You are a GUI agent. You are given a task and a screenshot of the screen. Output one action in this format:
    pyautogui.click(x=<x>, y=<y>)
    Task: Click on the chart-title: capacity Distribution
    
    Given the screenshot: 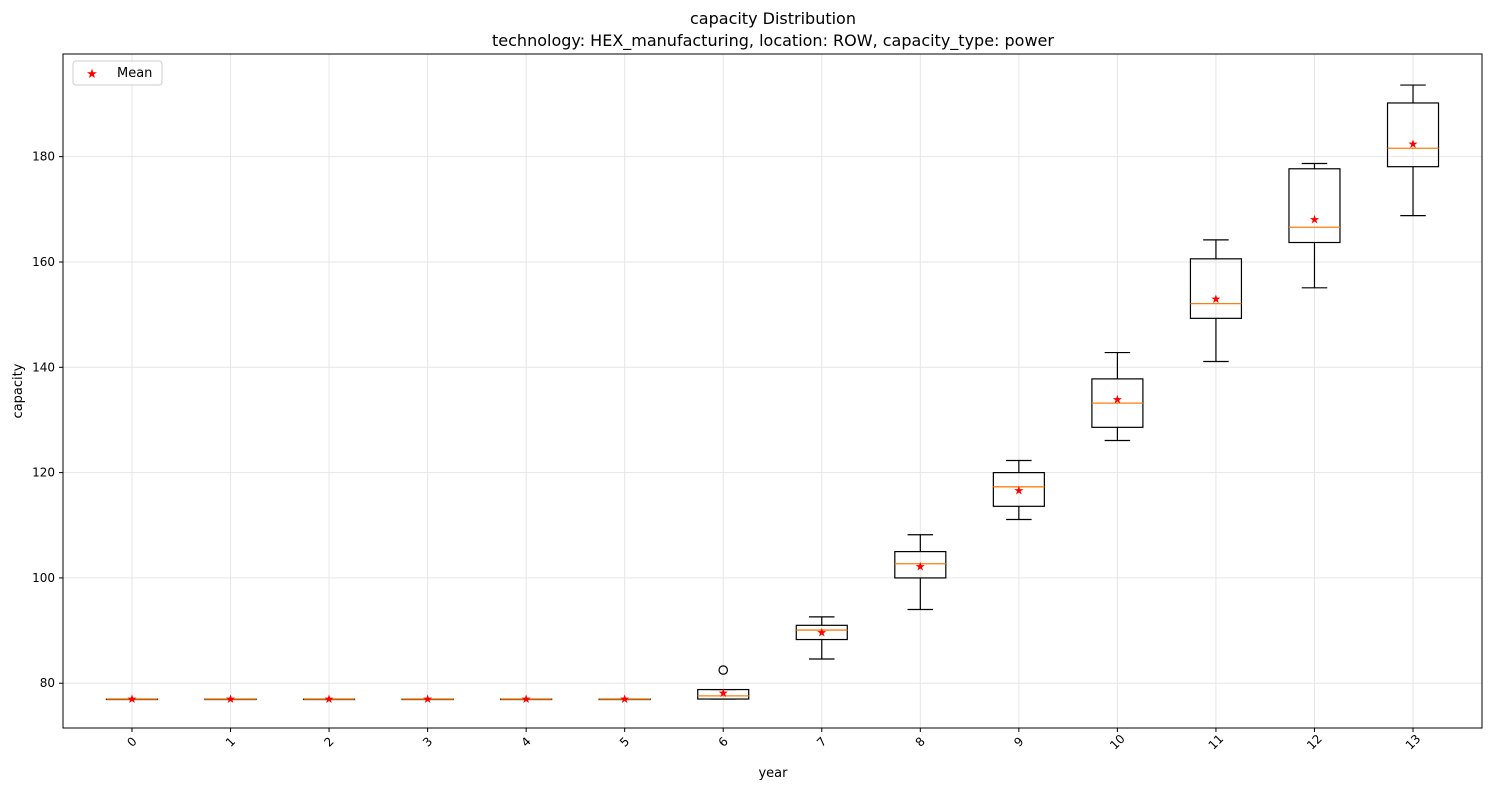 What is the action you would take?
    pyautogui.click(x=773, y=18)
    